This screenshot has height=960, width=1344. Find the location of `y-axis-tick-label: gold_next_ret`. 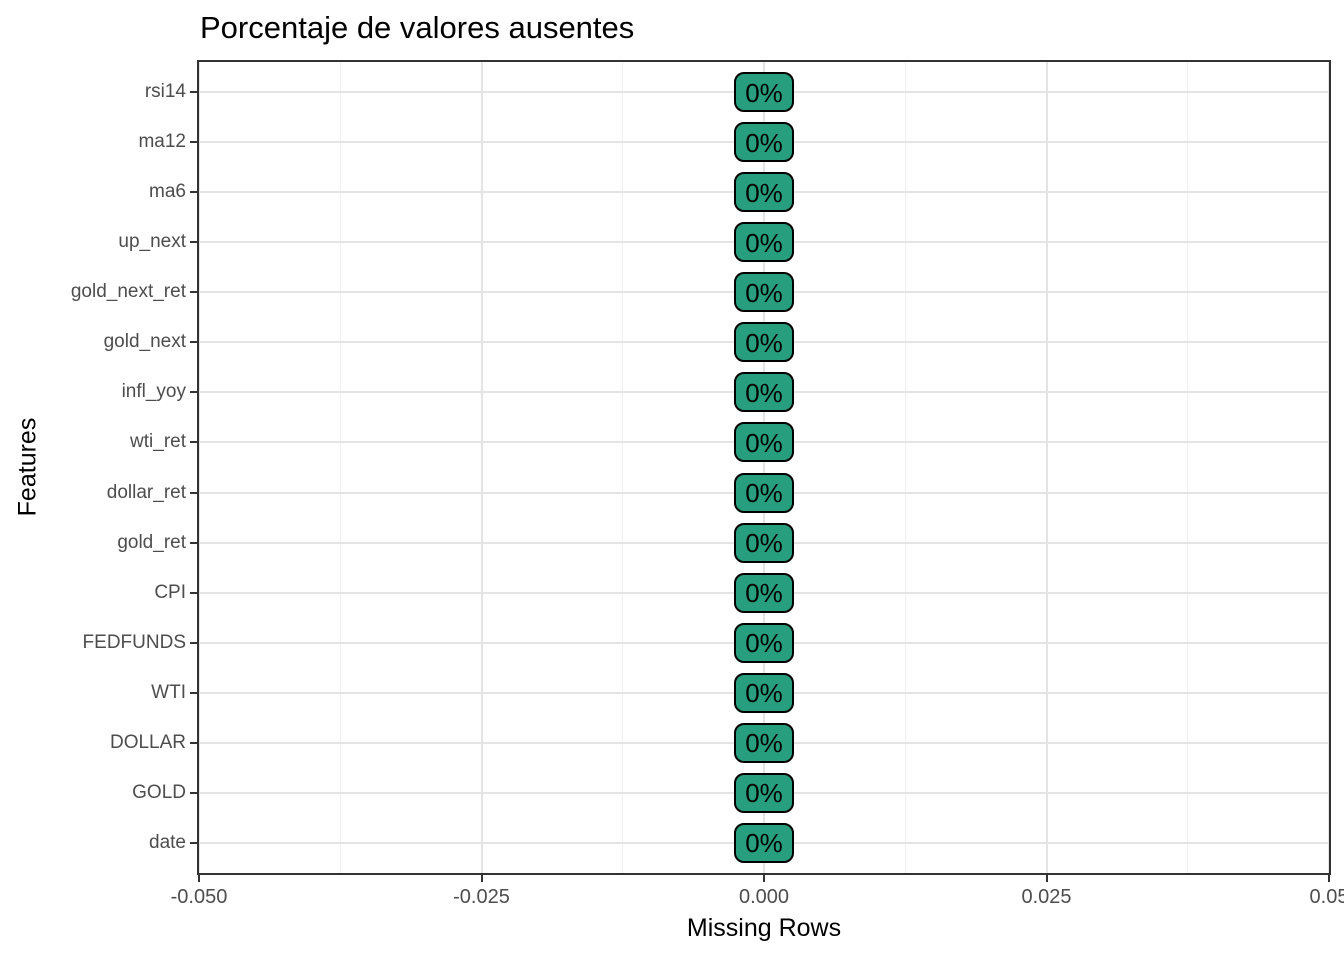

y-axis-tick-label: gold_next_ret is located at coordinates (128, 292).